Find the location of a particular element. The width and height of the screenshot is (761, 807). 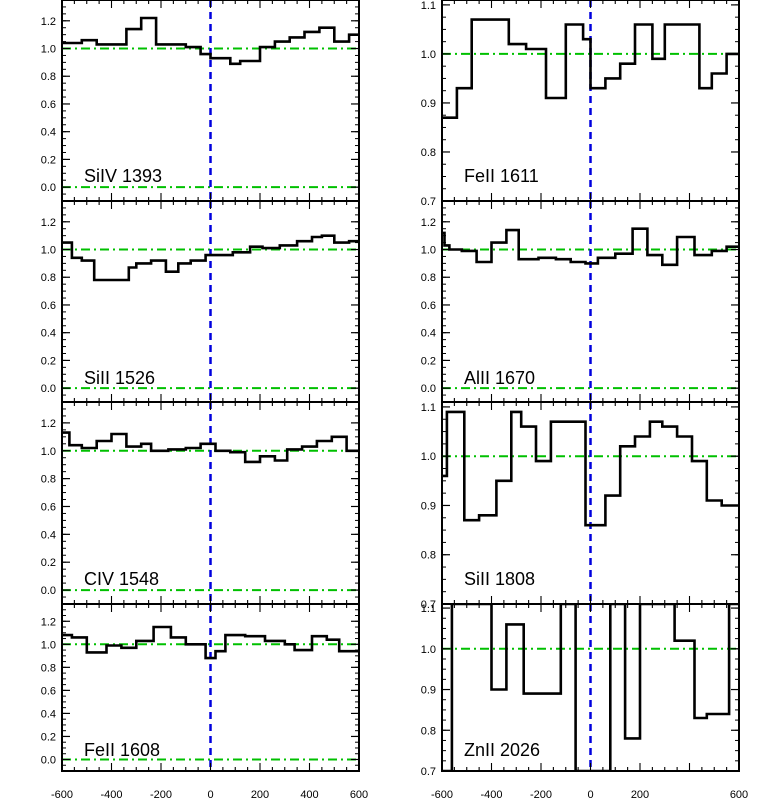

panel-alii-1670: 0.0 0.2 0.4 0.6 0.8 1.0 1.2 AlII 1670 is located at coordinates (580, 301).